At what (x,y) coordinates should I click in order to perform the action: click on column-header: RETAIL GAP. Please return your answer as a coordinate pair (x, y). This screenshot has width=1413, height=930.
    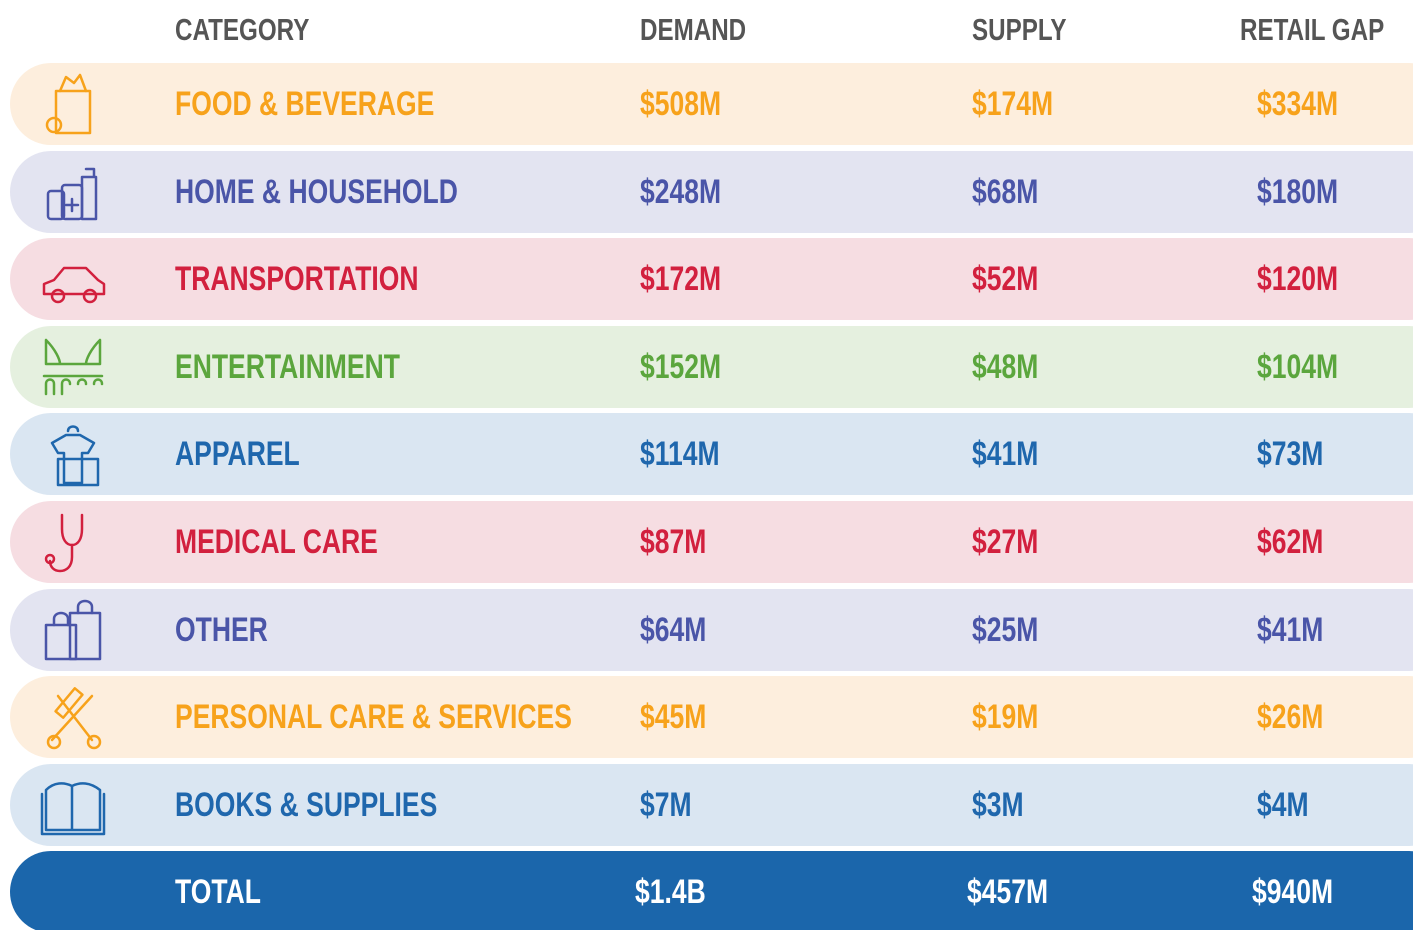
    Looking at the image, I should click on (1312, 29).